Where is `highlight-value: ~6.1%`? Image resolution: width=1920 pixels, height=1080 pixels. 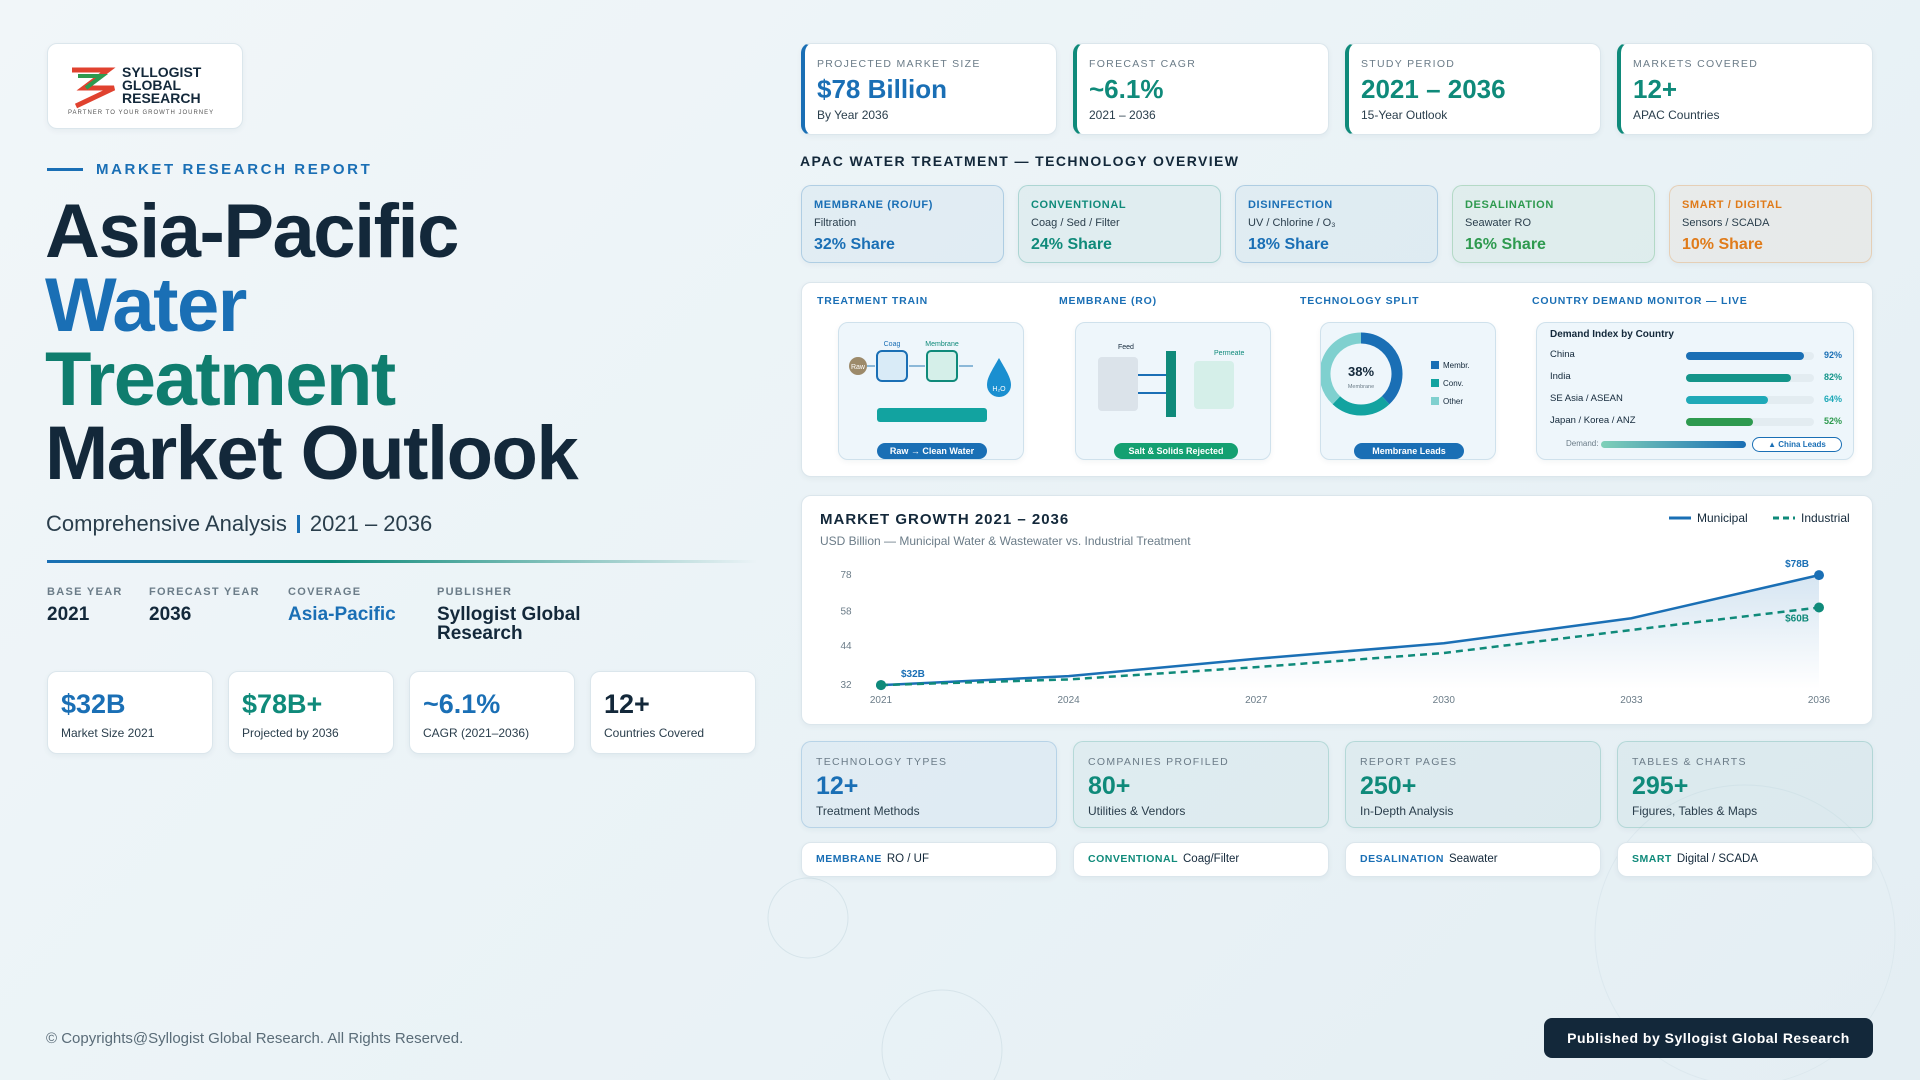
highlight-value: ~6.1% is located at coordinates (462, 704).